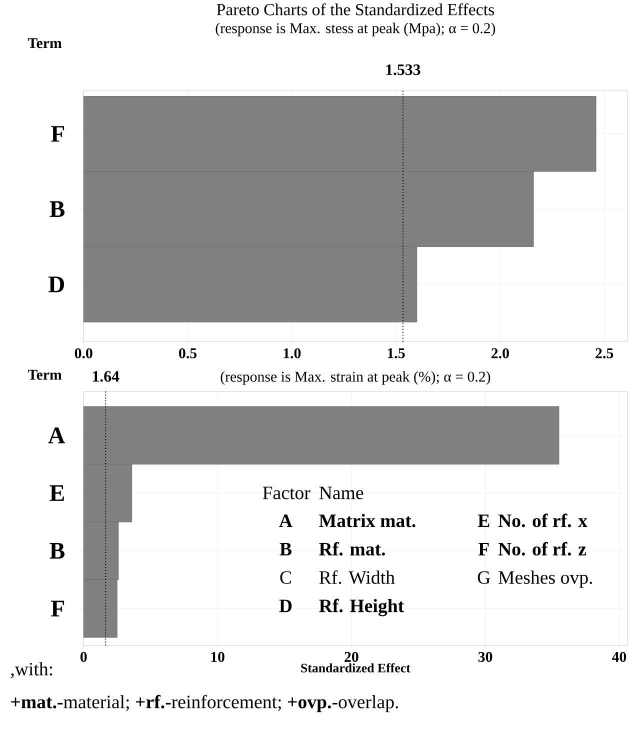 The image size is (638, 738). What do you see at coordinates (357, 577) in the screenshot?
I see `annotation: Rf. Width` at bounding box center [357, 577].